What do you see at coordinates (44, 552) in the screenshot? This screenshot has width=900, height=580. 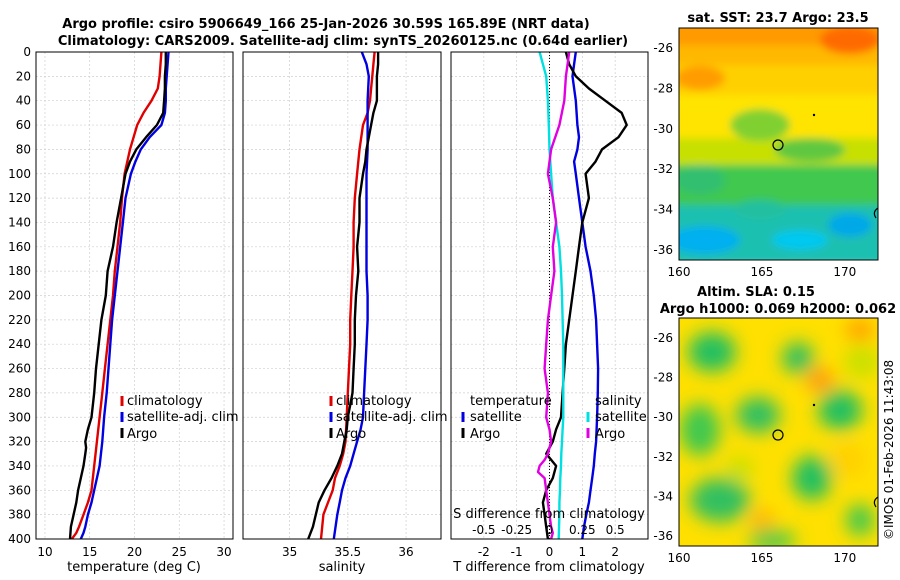 I see `x-tick-label: 10` at bounding box center [44, 552].